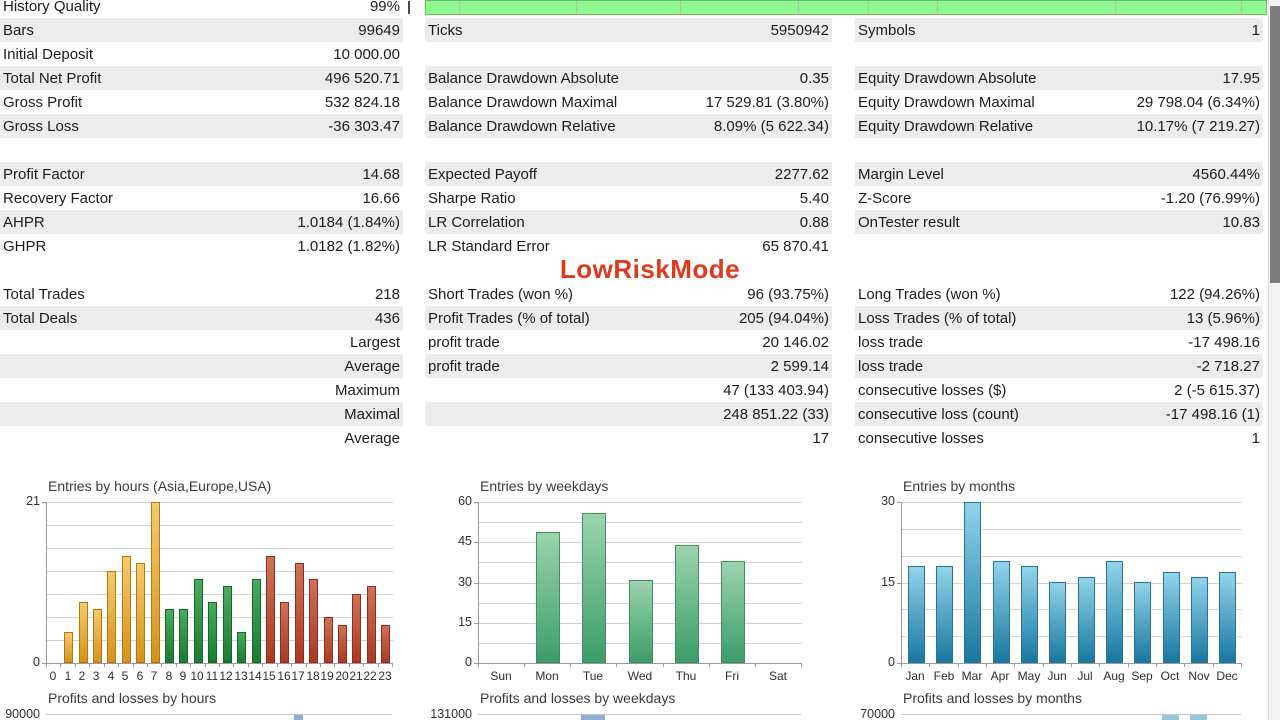 The height and width of the screenshot is (720, 1280). What do you see at coordinates (814, 78) in the screenshot?
I see `stat-value: 0.35` at bounding box center [814, 78].